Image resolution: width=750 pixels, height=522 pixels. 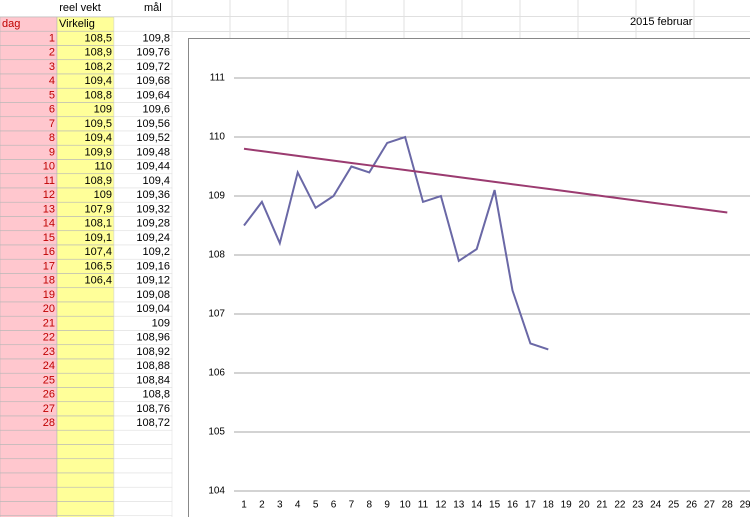 I want to click on cell-dag: 12, so click(x=49, y=195).